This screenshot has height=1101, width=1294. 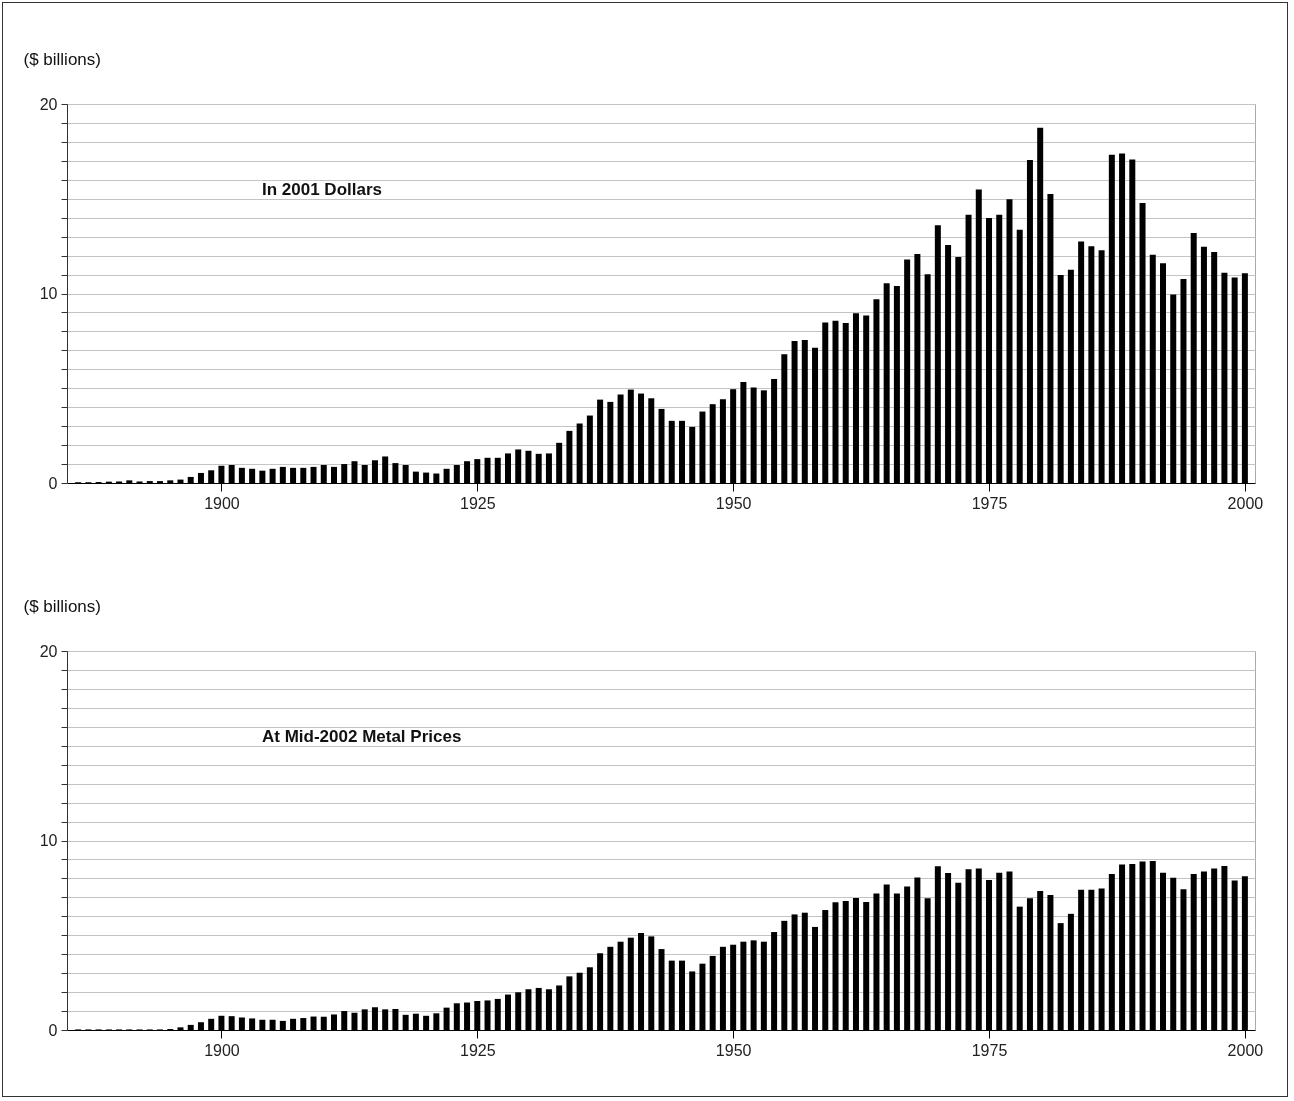 I want to click on annotation: In 2001 Dollars, so click(x=322, y=189).